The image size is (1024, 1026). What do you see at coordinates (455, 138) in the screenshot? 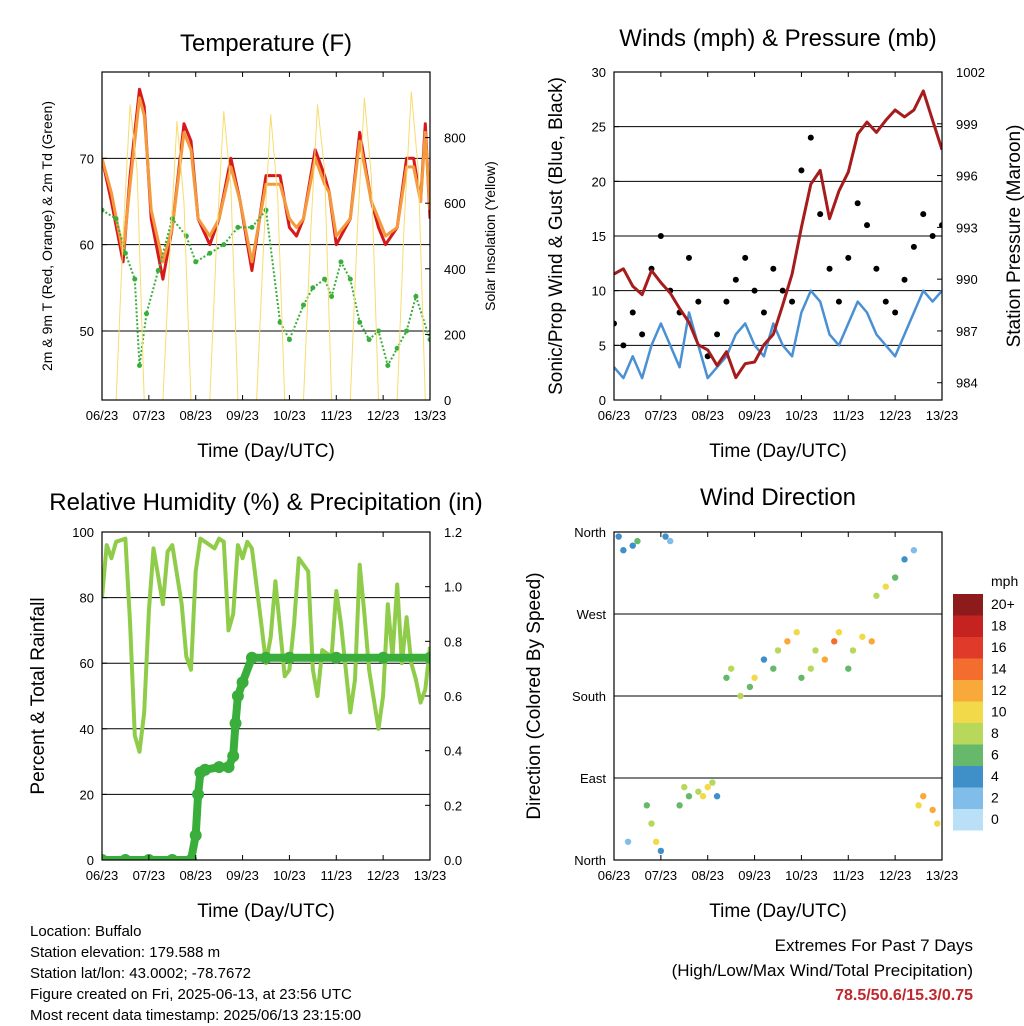
I see `y2-tick-label: 800` at bounding box center [455, 138].